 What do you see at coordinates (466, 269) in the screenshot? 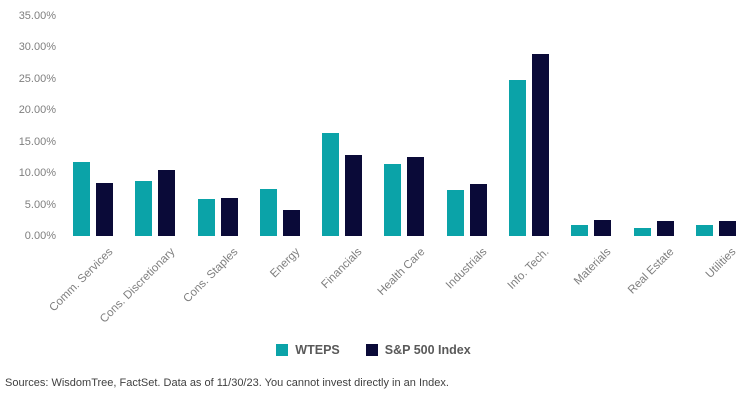
I see `x-axis-label: Industrials` at bounding box center [466, 269].